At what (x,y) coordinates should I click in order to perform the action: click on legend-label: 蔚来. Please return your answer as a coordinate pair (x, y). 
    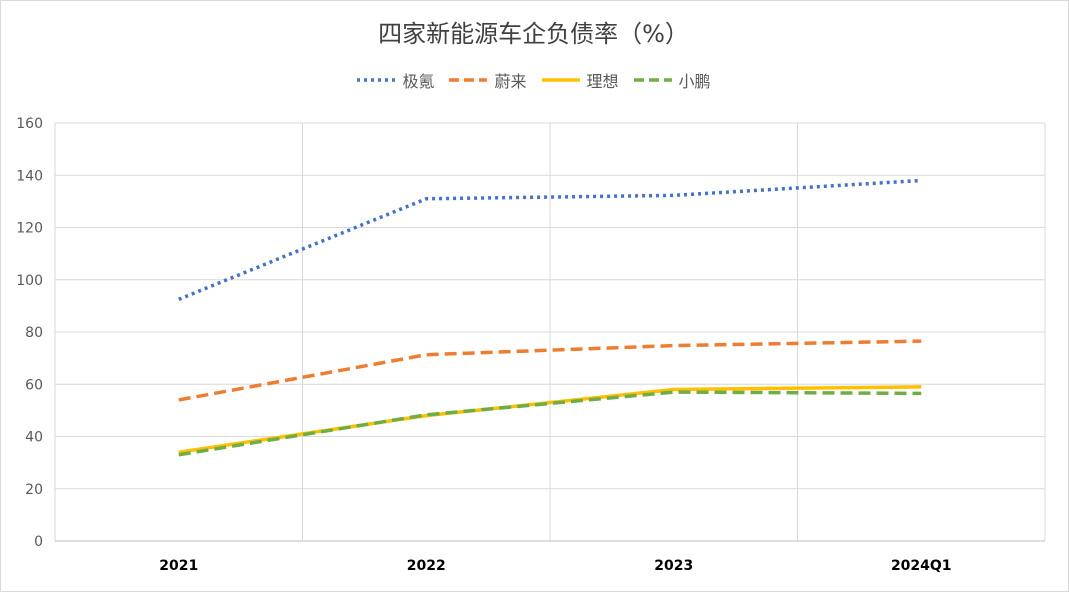
    Looking at the image, I should click on (510, 81).